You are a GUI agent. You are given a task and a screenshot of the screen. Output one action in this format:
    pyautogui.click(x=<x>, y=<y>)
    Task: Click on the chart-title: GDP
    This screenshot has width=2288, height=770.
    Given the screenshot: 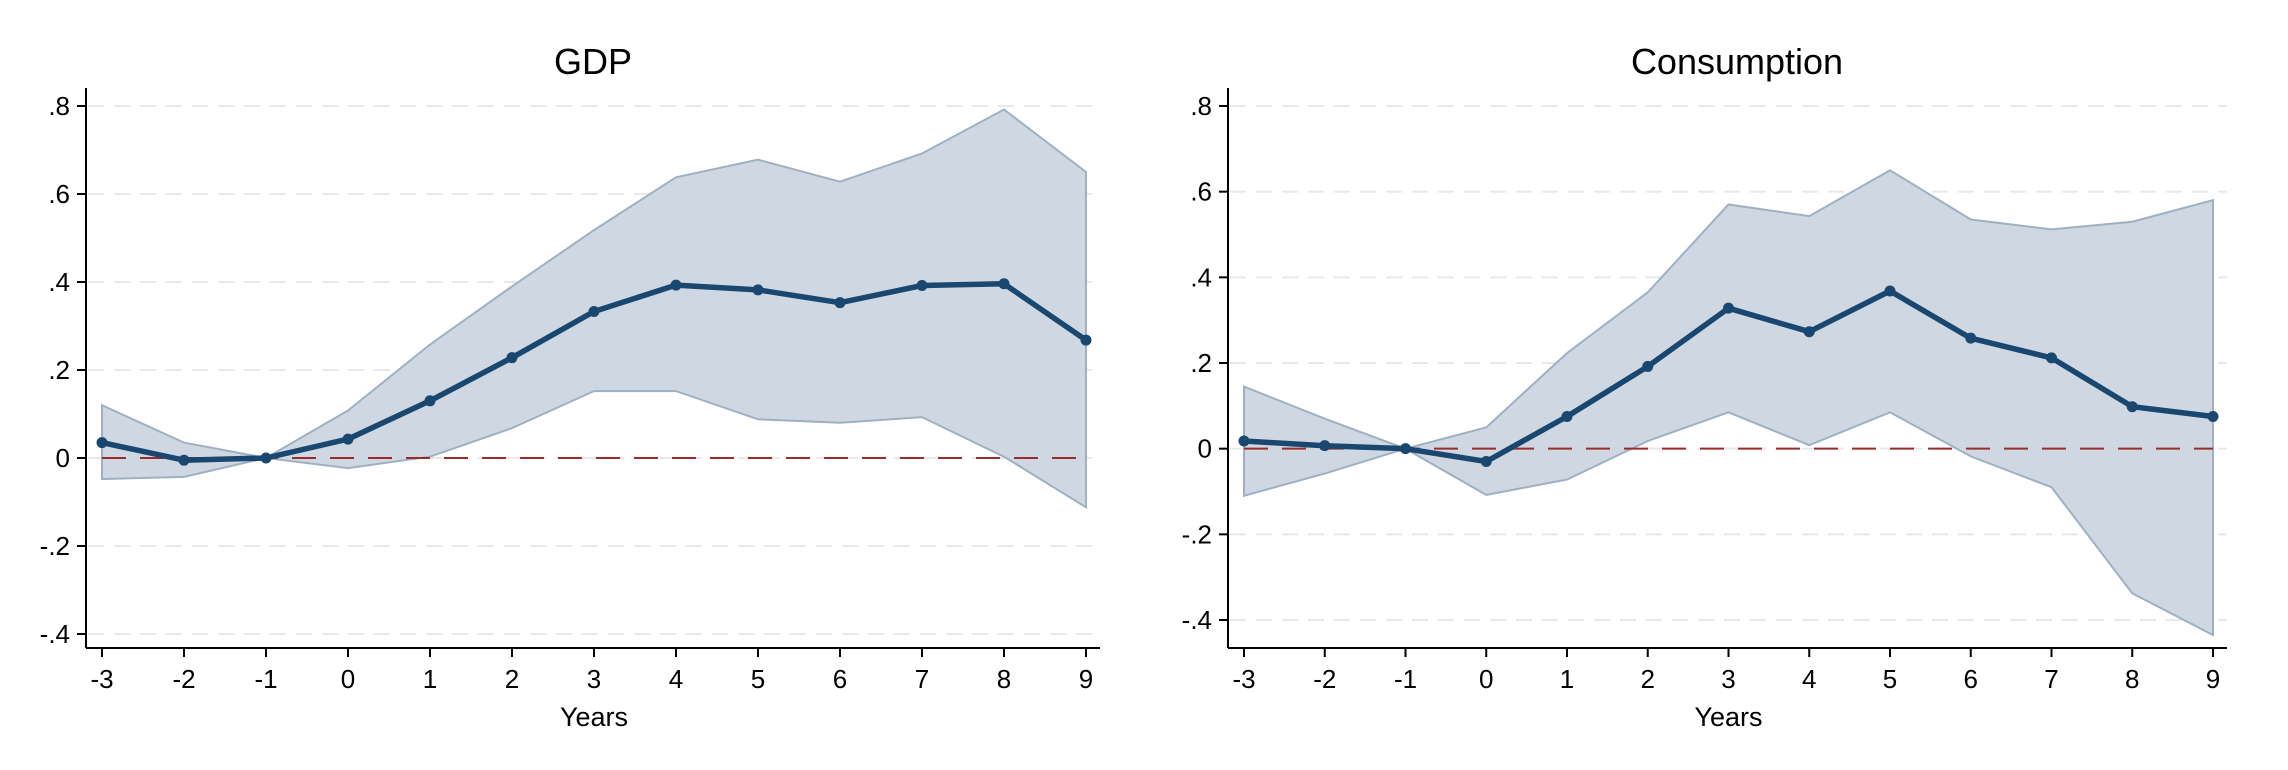 What is the action you would take?
    pyautogui.click(x=593, y=61)
    